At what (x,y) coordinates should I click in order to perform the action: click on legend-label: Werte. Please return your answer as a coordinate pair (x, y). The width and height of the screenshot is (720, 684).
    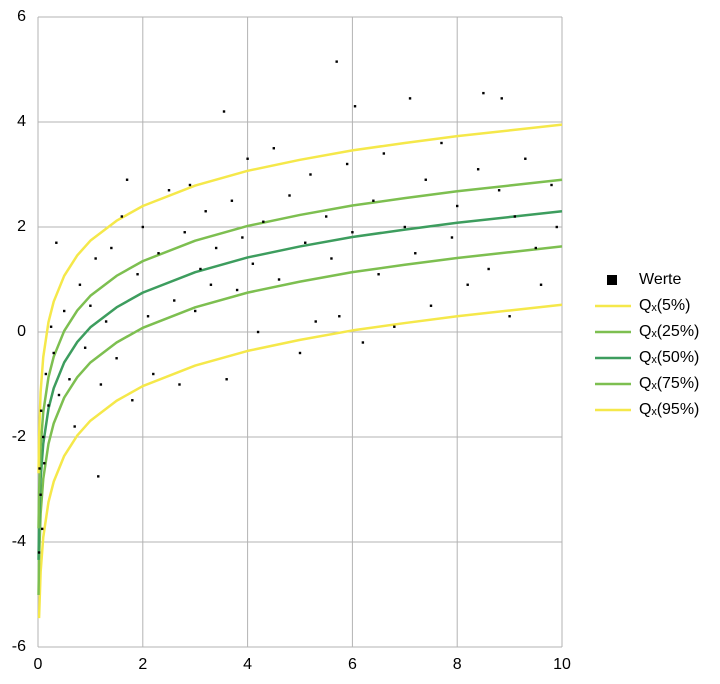
    Looking at the image, I should click on (660, 279).